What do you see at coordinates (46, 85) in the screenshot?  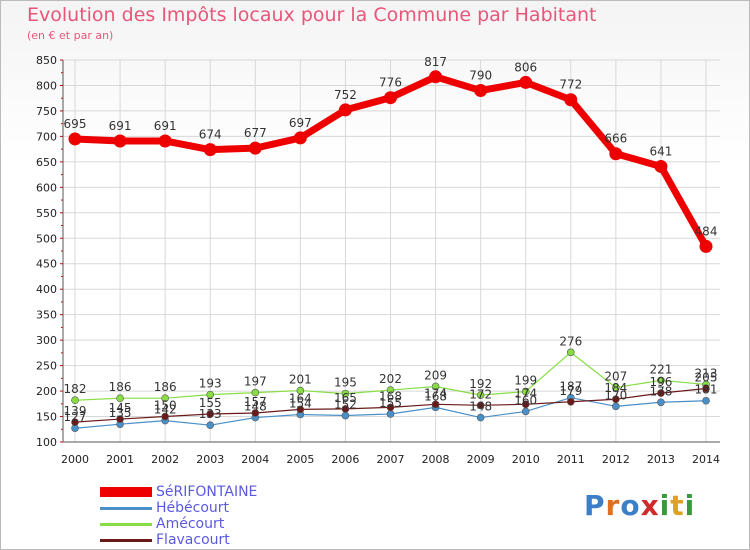 I see `y-tick-label: 800` at bounding box center [46, 85].